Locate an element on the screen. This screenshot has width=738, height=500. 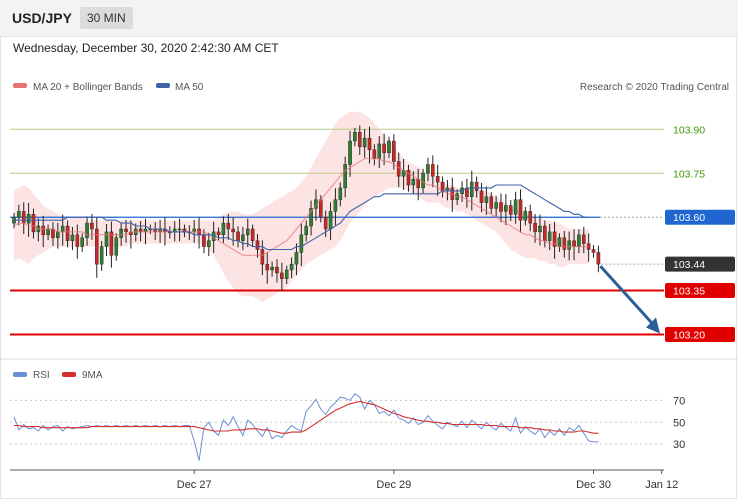
support-label-103-35: 103.35 is located at coordinates (689, 292).